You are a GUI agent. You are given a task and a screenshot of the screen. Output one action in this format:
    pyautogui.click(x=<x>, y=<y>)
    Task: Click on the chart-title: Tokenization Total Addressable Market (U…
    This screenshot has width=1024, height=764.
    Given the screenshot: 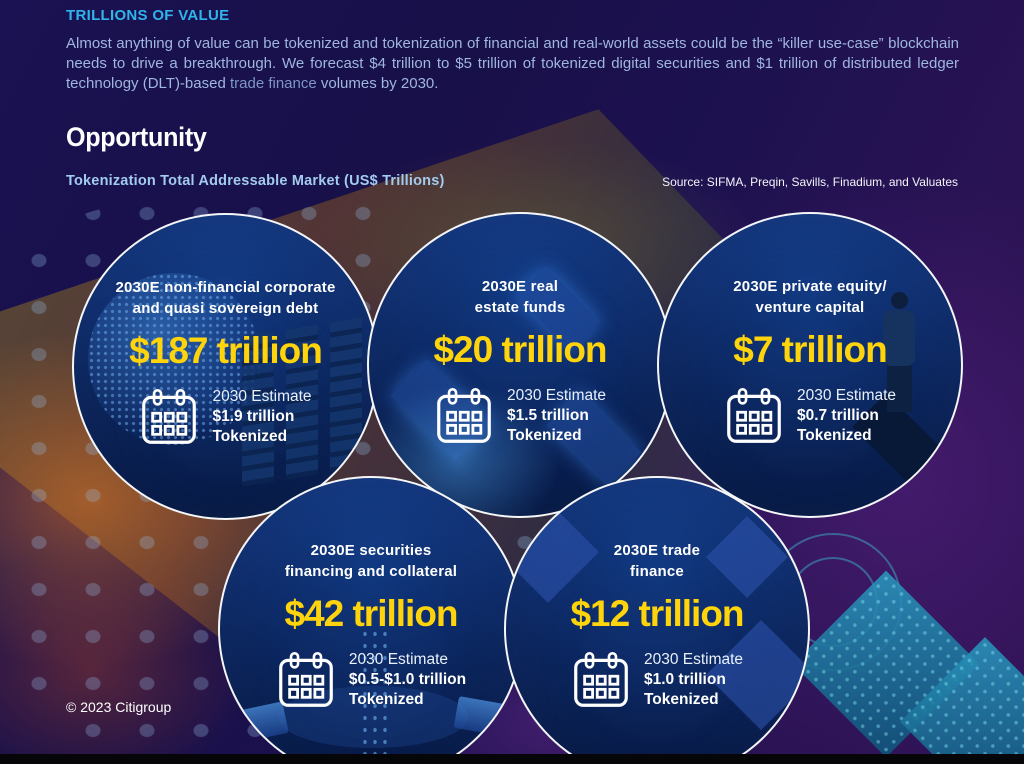 What is the action you would take?
    pyautogui.click(x=255, y=181)
    